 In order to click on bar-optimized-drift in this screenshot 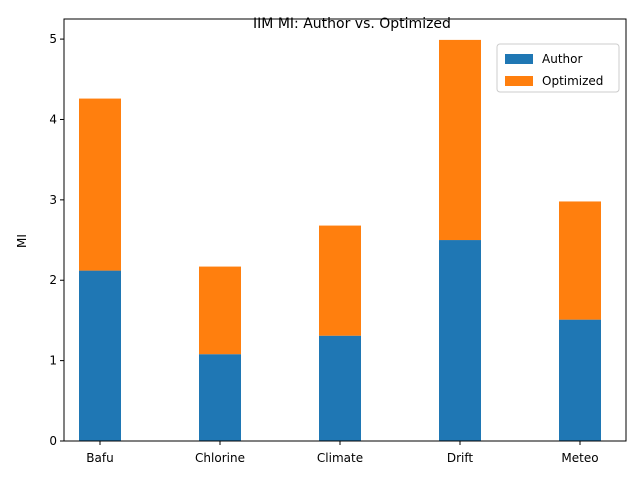, I will do `click(460, 140)`.